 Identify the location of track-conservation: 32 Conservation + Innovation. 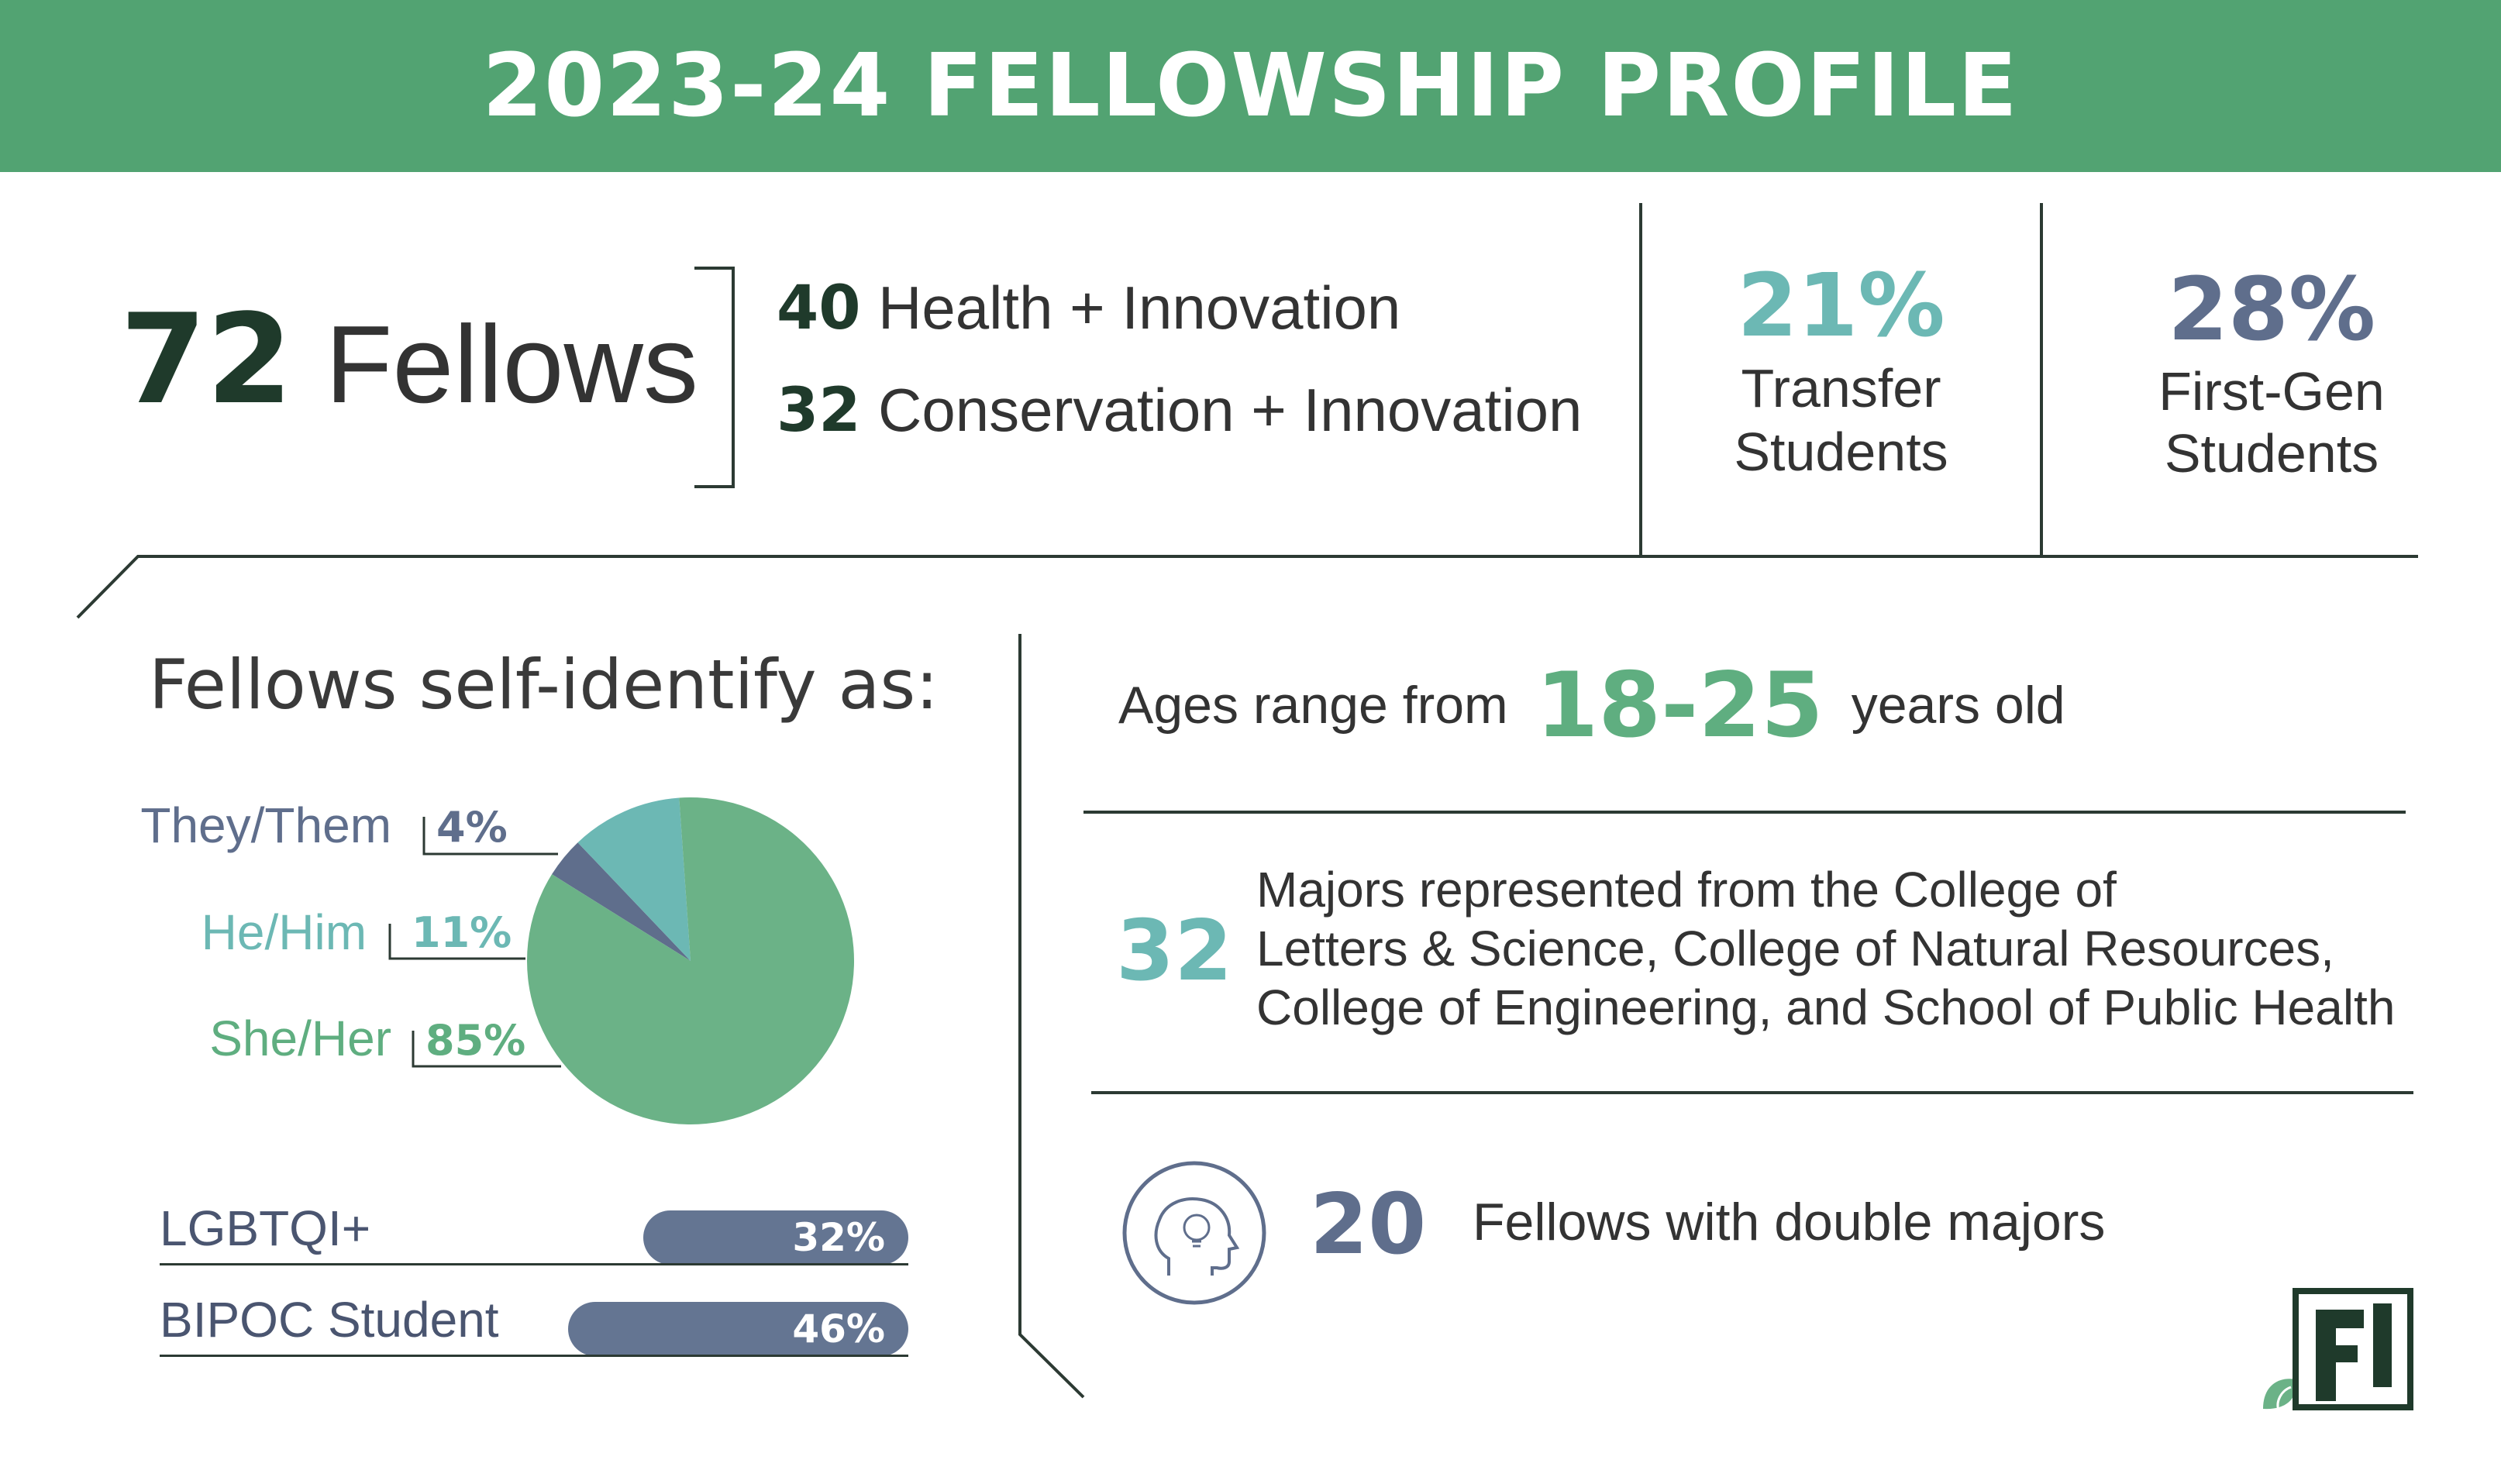
(1179, 410).